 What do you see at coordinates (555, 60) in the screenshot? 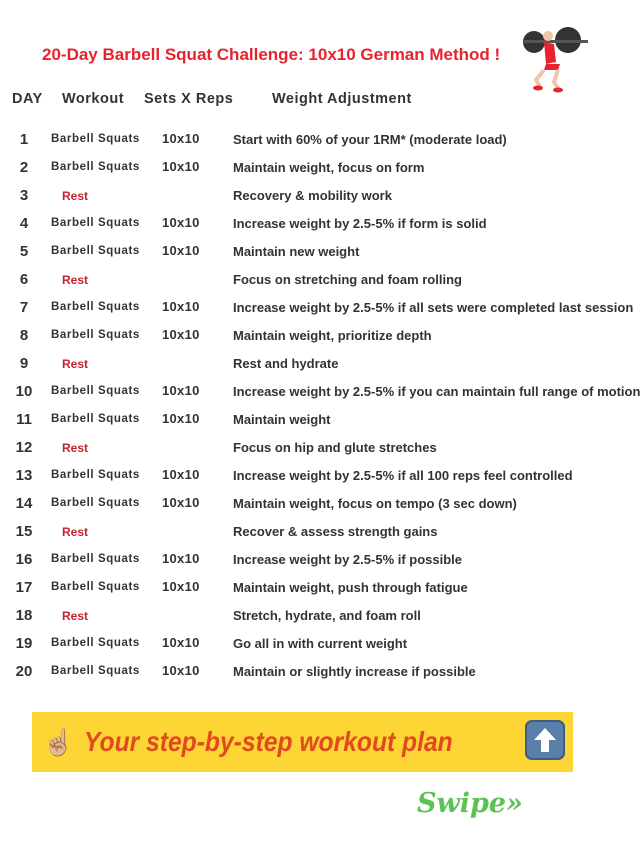
I see `squat-figure-illustration` at bounding box center [555, 60].